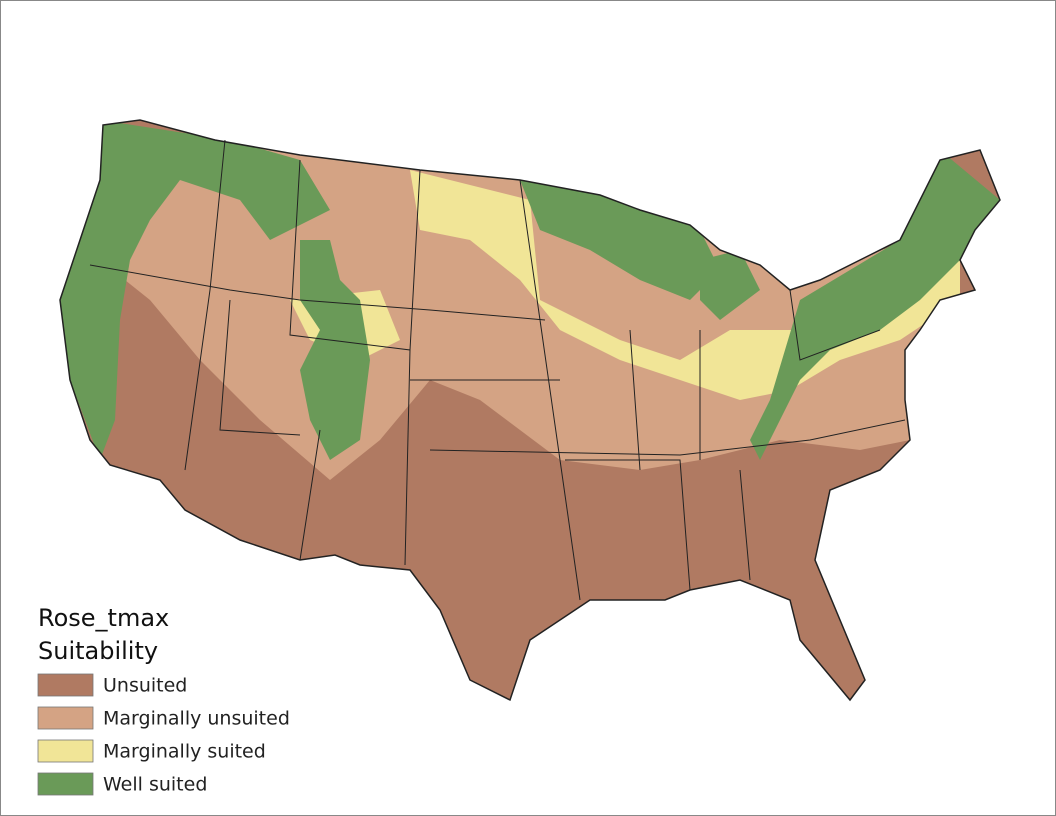 This screenshot has height=816, width=1056. I want to click on legend-title: Rose_tmax, so click(103, 618).